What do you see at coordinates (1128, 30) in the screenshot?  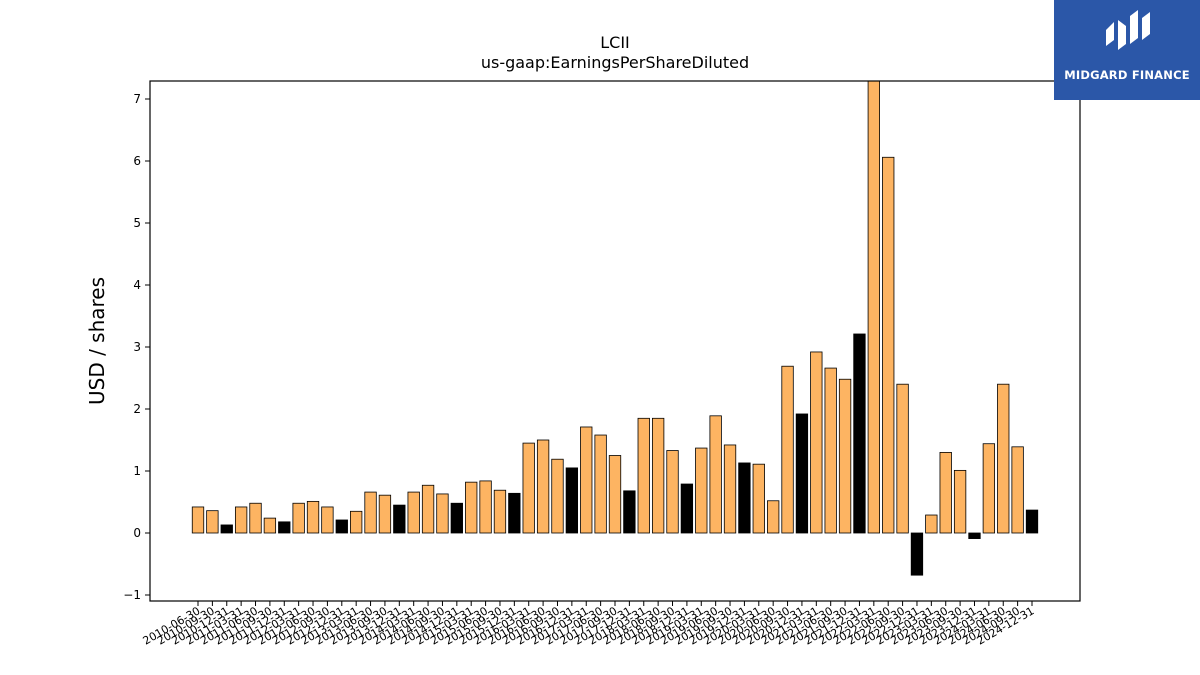 I see `logo-mark-icon` at bounding box center [1128, 30].